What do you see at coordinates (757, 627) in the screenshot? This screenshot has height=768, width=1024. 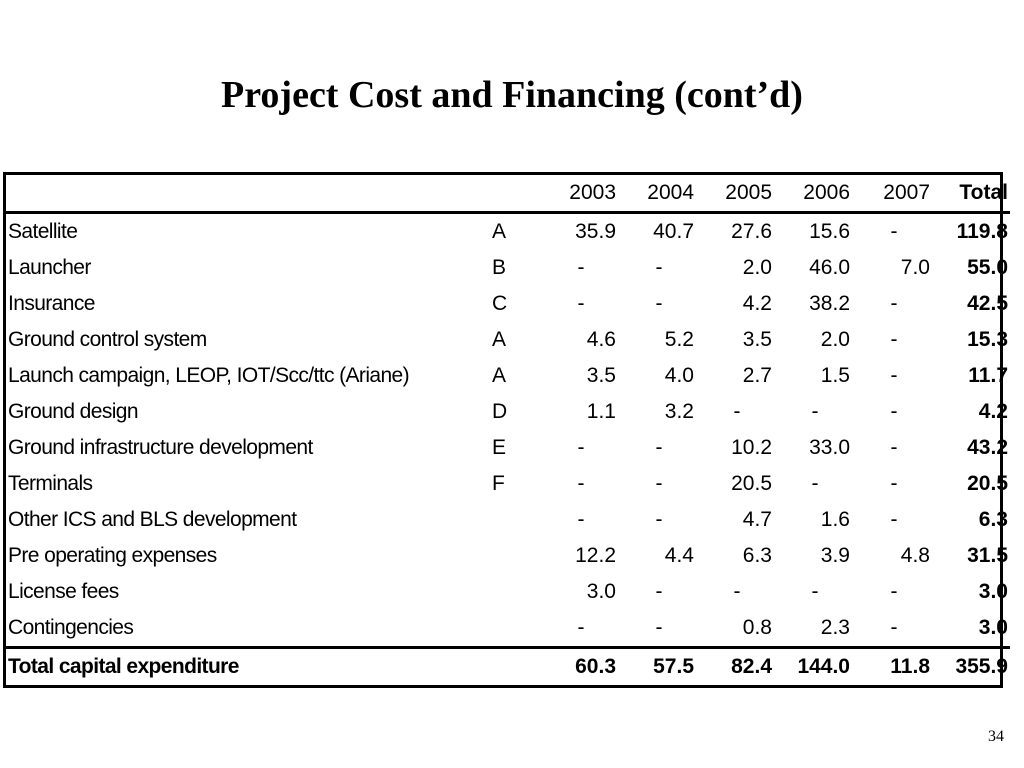 I see `row-value-cell: 0.8` at bounding box center [757, 627].